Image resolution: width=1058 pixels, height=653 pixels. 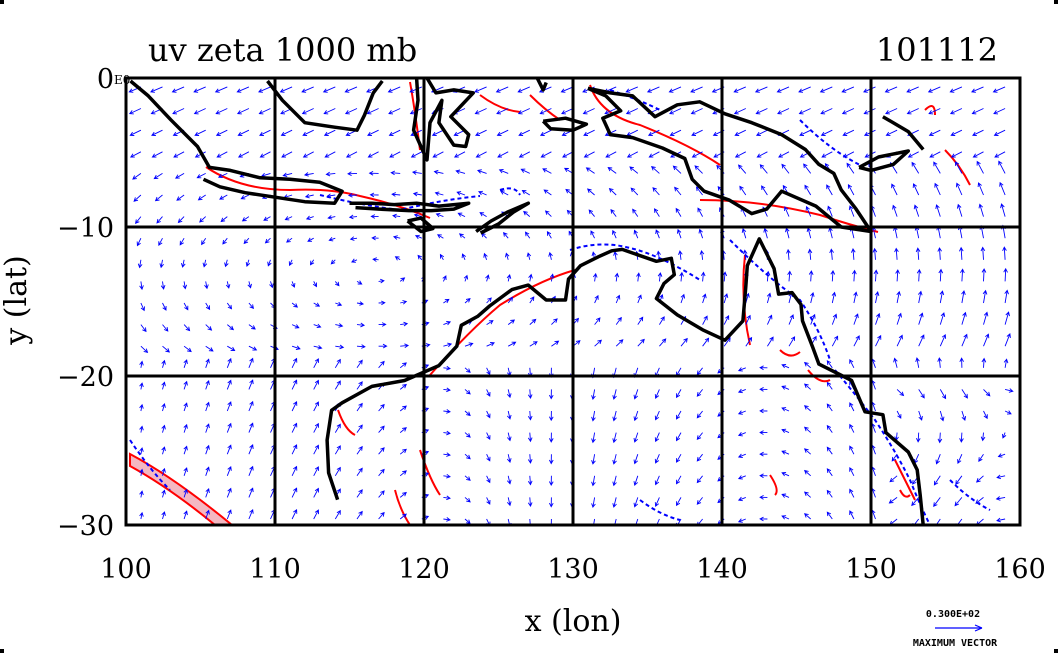 I want to click on vector-key-value: 0.300E+02, so click(x=953, y=614).